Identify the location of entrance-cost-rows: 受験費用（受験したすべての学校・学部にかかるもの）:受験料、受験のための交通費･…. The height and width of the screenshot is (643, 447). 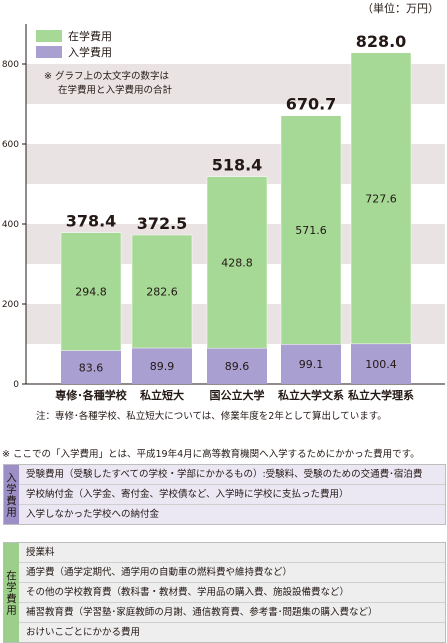
(232, 494).